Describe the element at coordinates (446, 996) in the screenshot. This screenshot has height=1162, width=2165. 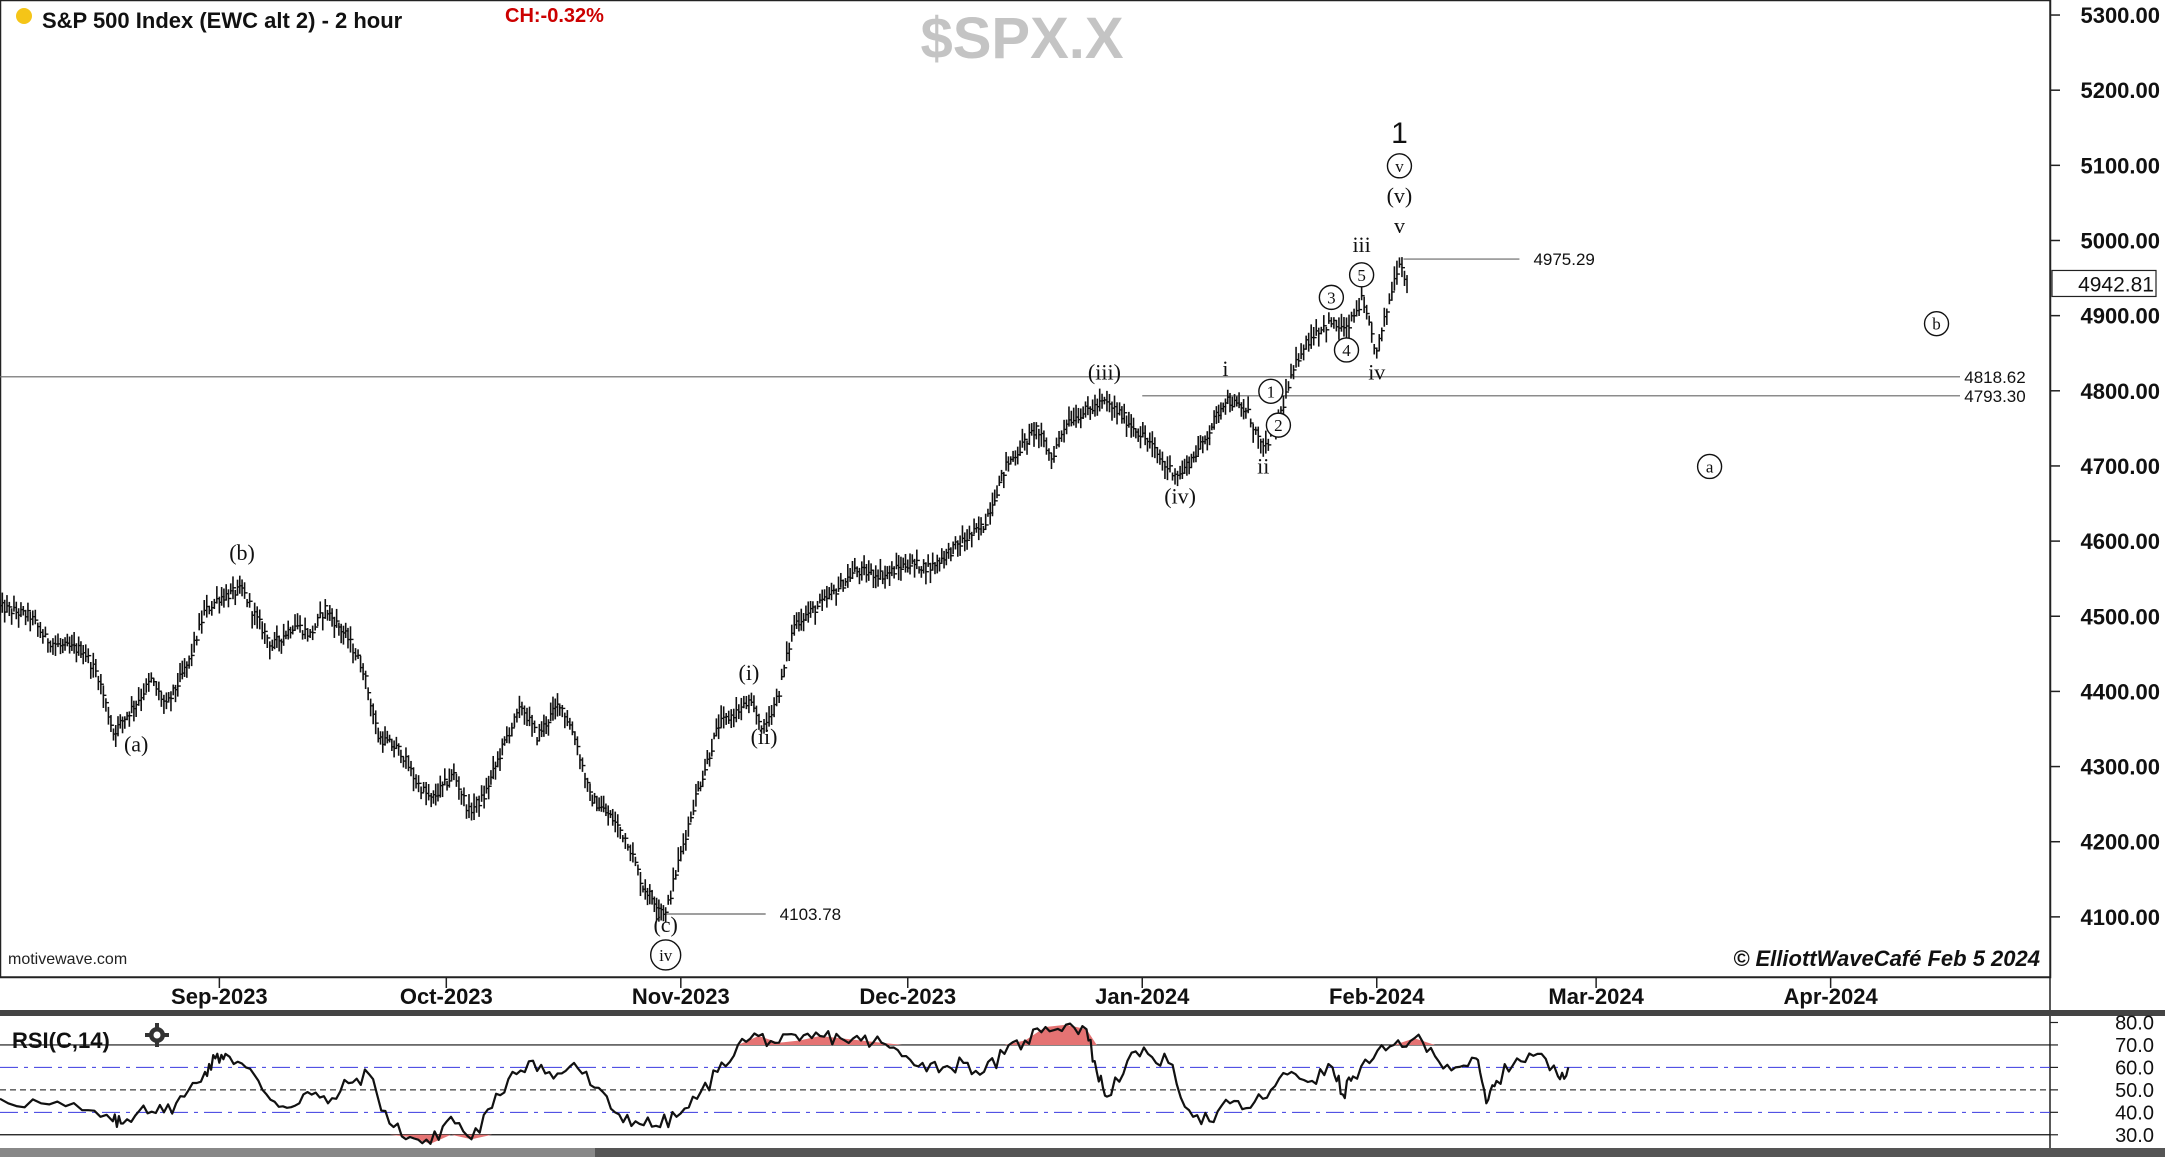
I see `date-axis-label: Oct-2023` at that location.